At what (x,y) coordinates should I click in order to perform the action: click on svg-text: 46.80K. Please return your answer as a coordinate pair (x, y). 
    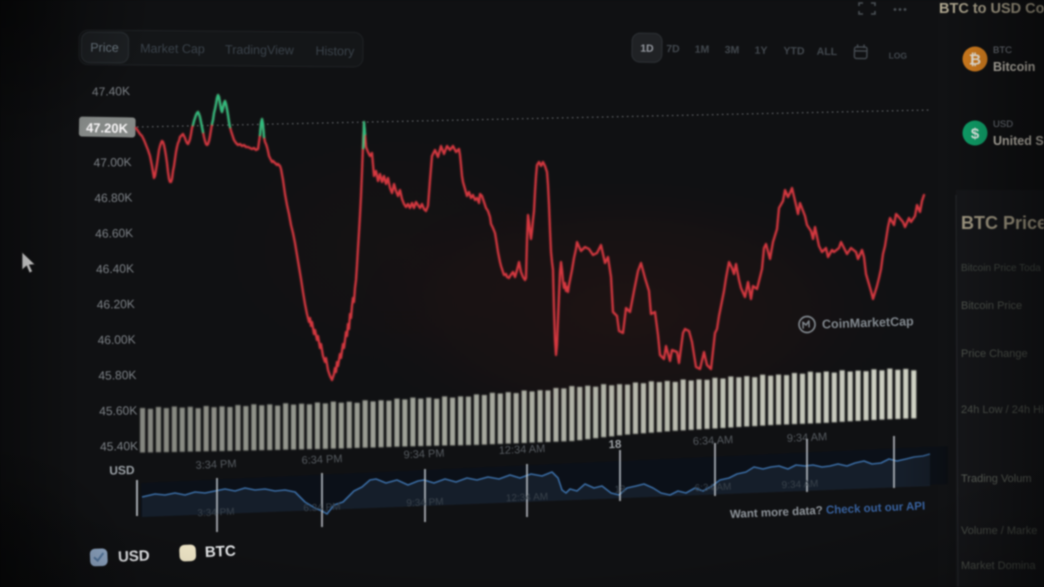
    Looking at the image, I should click on (113, 197).